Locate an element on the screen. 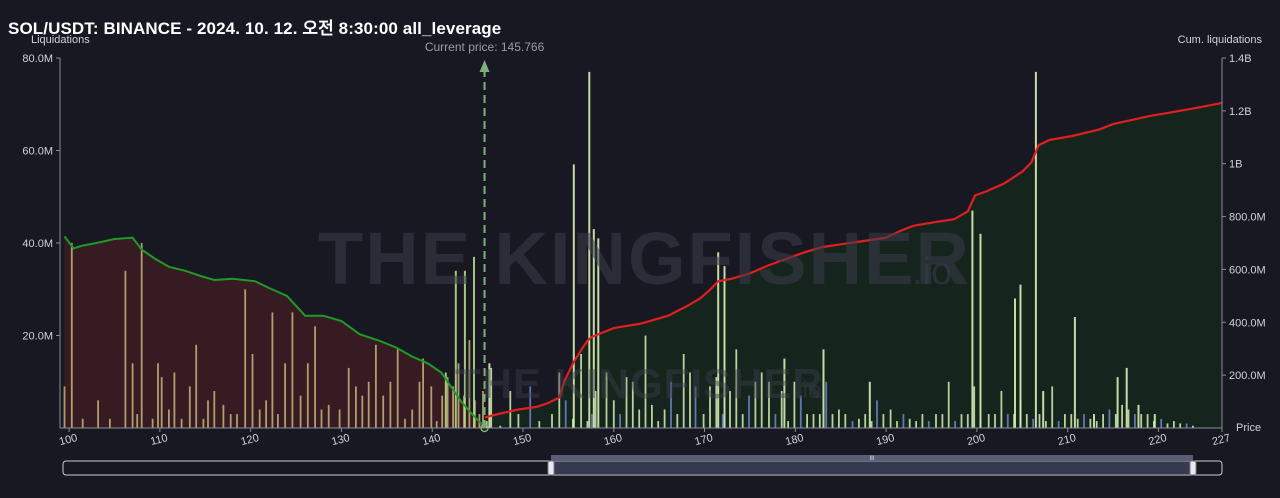  x-tick-label: 200 is located at coordinates (976, 440).